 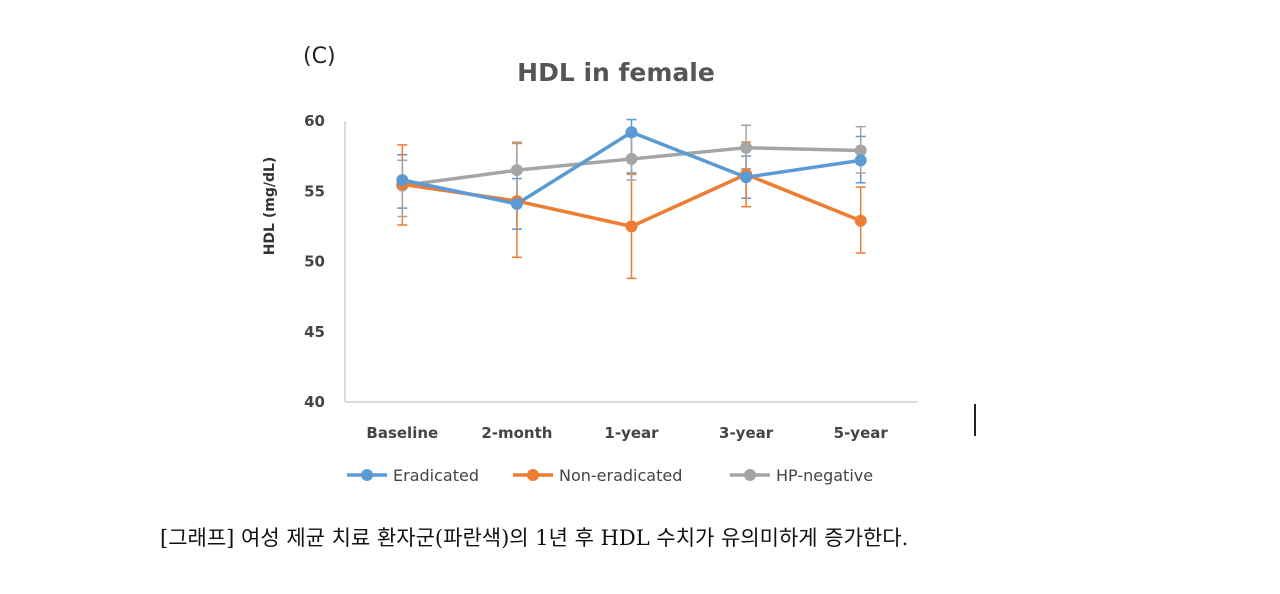 I want to click on y-tick-label: 40, so click(x=314, y=402).